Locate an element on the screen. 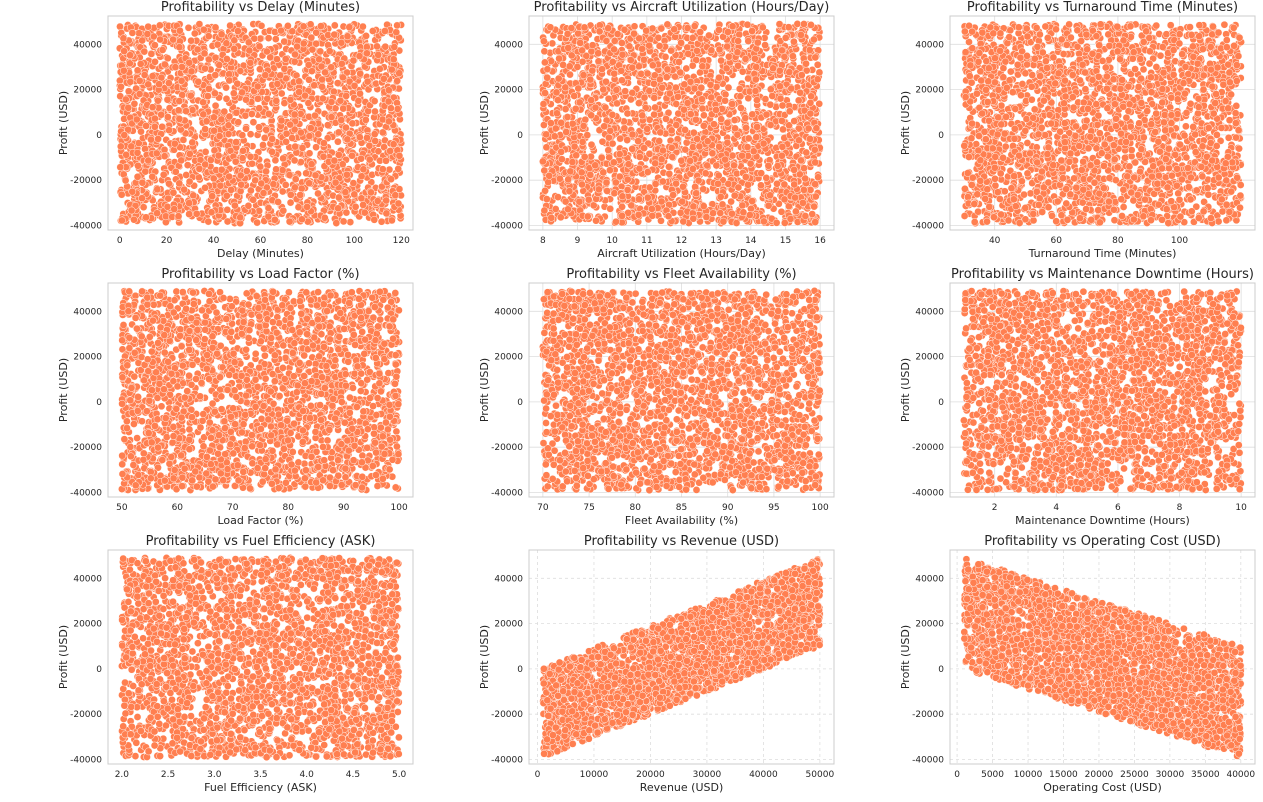  y-axis-label: Profit (USD) is located at coordinates (63, 123).